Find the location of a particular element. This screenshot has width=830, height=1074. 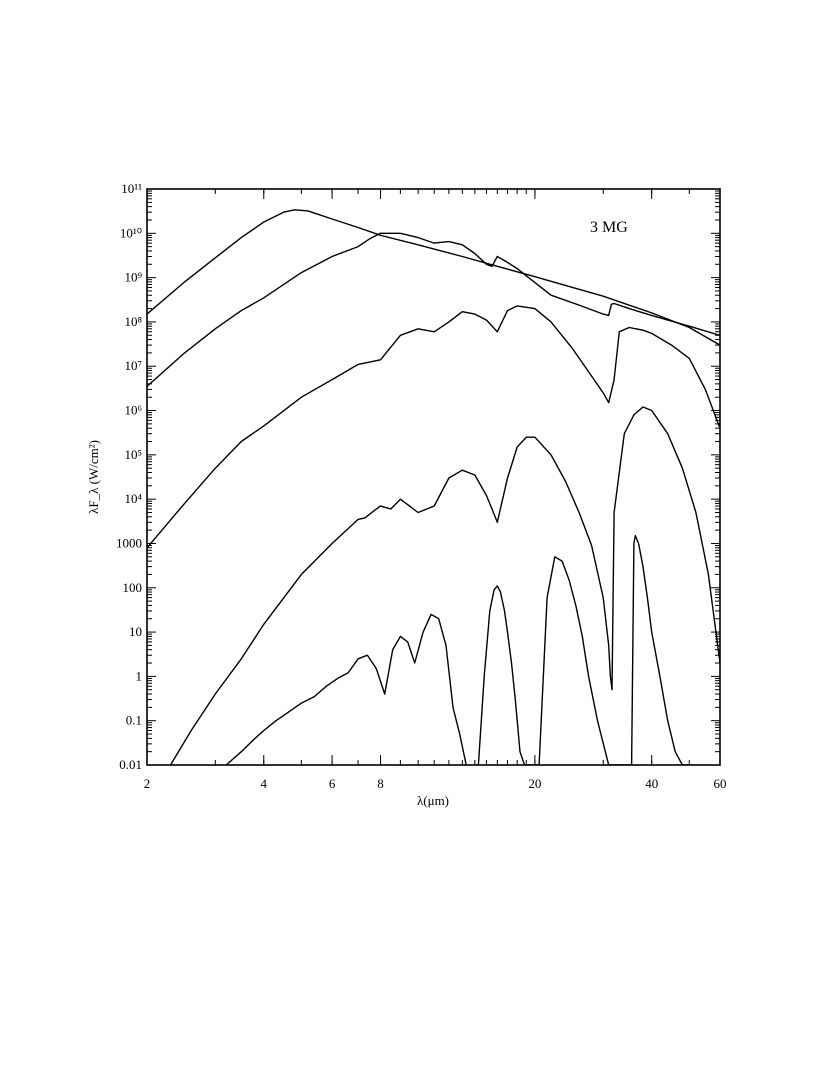

x-tick-label: 2 is located at coordinates (147, 783).